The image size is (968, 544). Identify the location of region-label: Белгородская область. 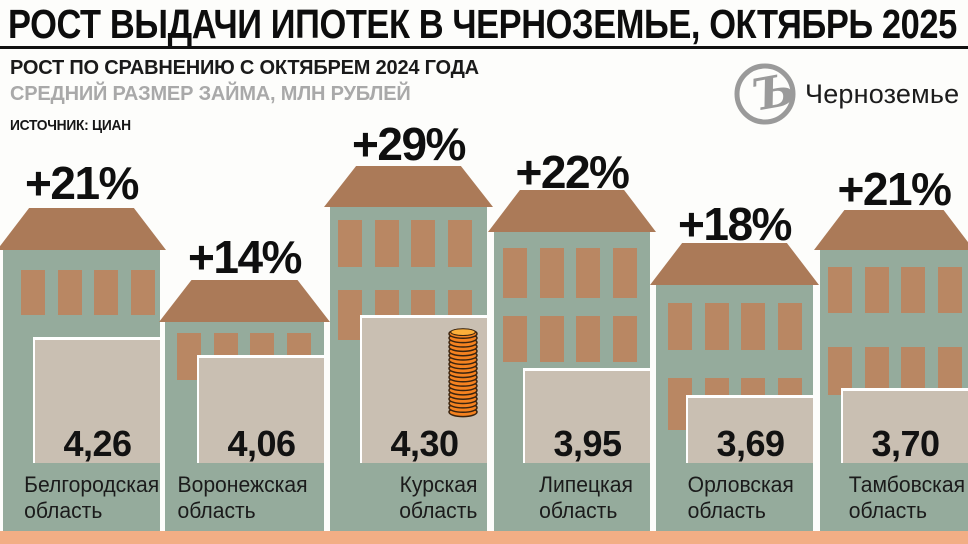
(81, 498).